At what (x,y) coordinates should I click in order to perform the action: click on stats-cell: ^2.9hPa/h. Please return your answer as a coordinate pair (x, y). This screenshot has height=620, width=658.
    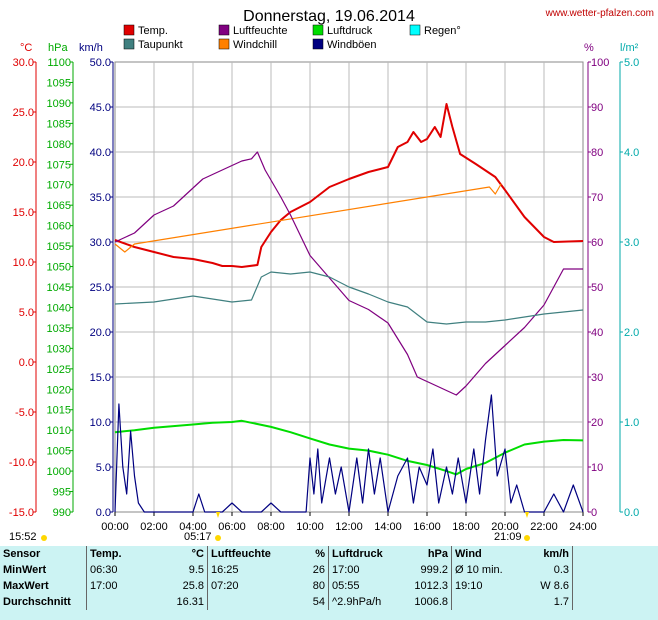
    Looking at the image, I should click on (365, 602).